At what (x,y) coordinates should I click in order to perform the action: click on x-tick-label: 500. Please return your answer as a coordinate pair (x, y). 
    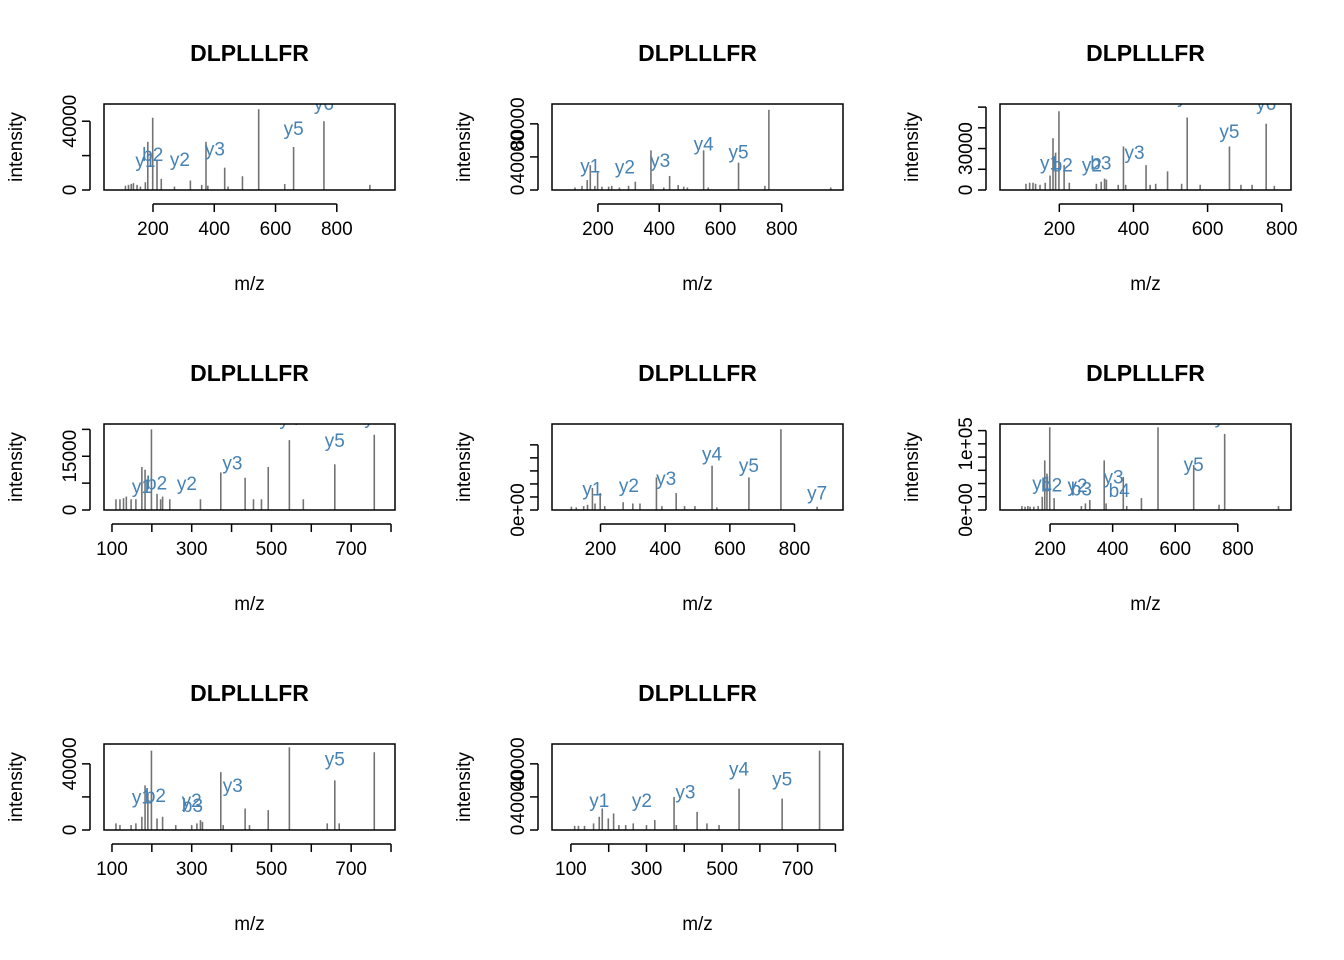
    Looking at the image, I should click on (722, 869).